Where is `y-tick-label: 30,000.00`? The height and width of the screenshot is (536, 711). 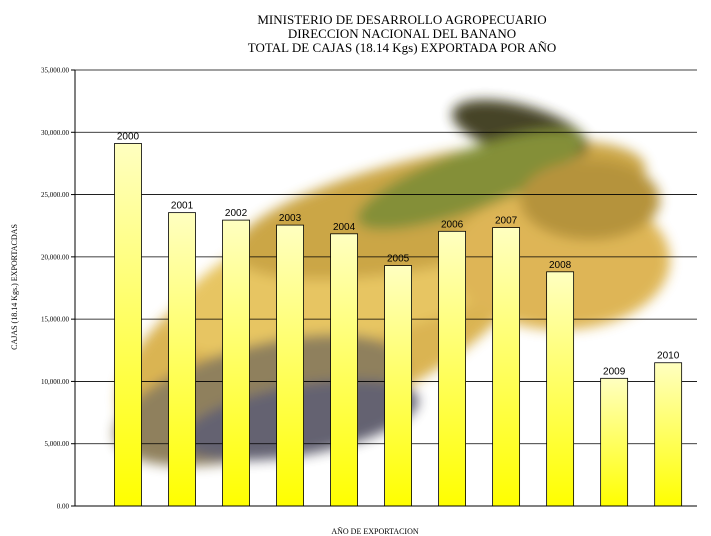
y-tick-label: 30,000.00 is located at coordinates (55, 133).